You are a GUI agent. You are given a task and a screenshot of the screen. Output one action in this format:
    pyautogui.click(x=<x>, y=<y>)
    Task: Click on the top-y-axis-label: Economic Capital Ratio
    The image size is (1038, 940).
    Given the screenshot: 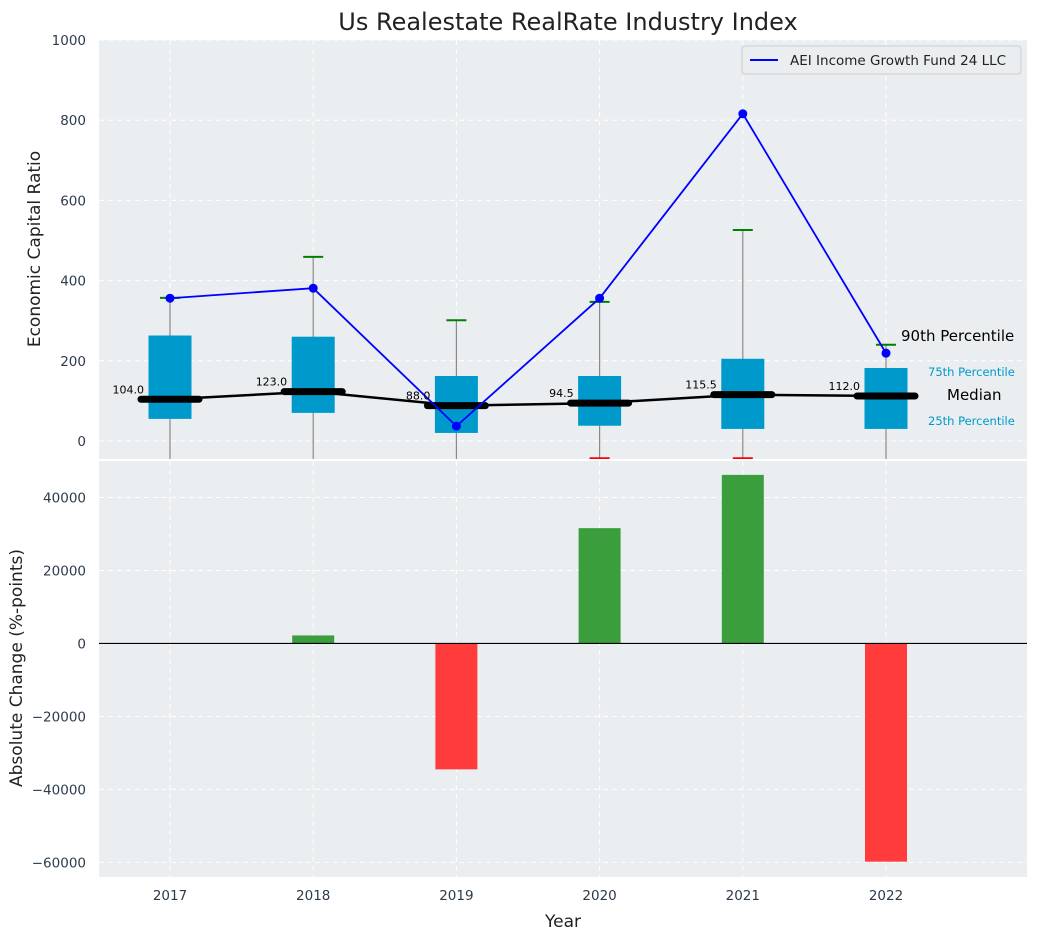 What is the action you would take?
    pyautogui.click(x=35, y=249)
    